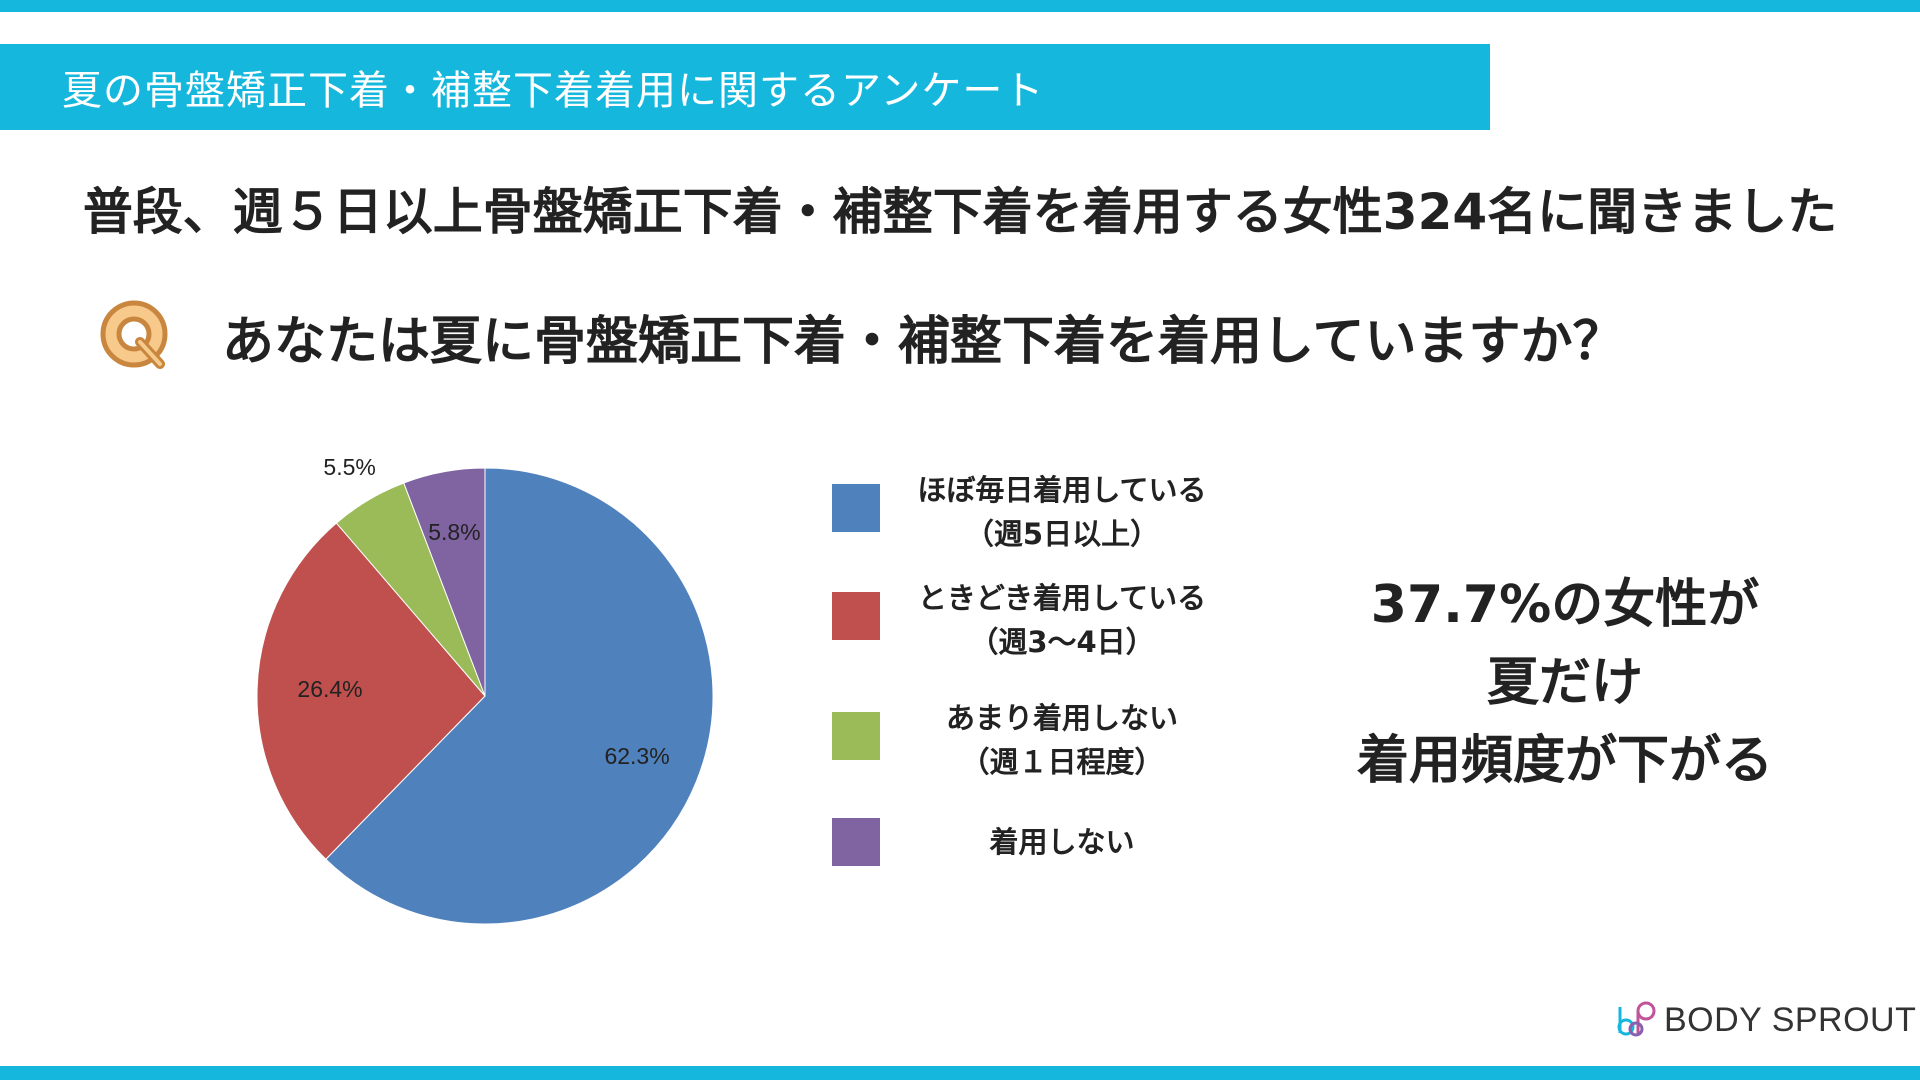 This screenshot has height=1080, width=1920. Describe the element at coordinates (329, 689) in the screenshot. I see `pie-slice-label: 26.4%` at that location.